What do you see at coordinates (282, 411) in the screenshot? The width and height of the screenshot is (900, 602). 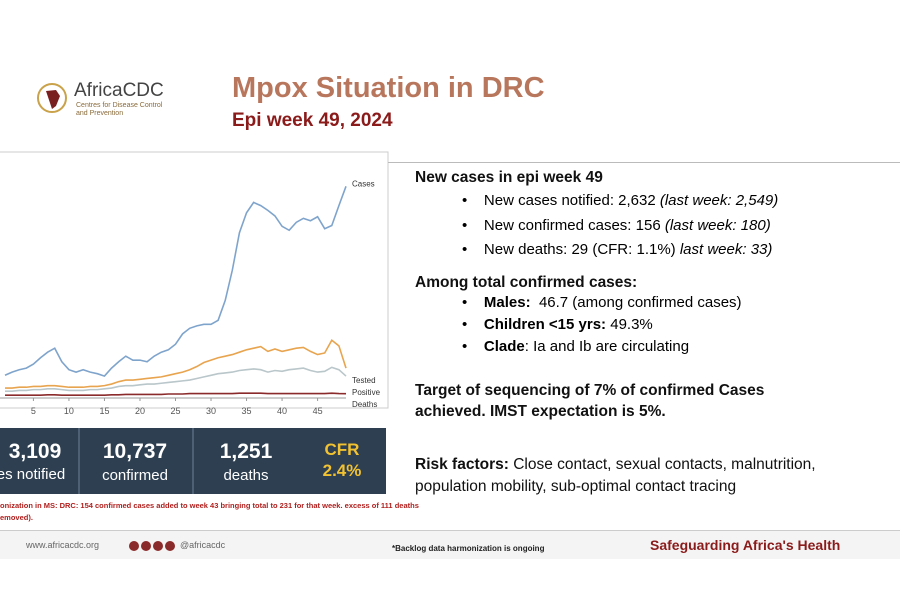 I see `x-tick-label: 40` at bounding box center [282, 411].